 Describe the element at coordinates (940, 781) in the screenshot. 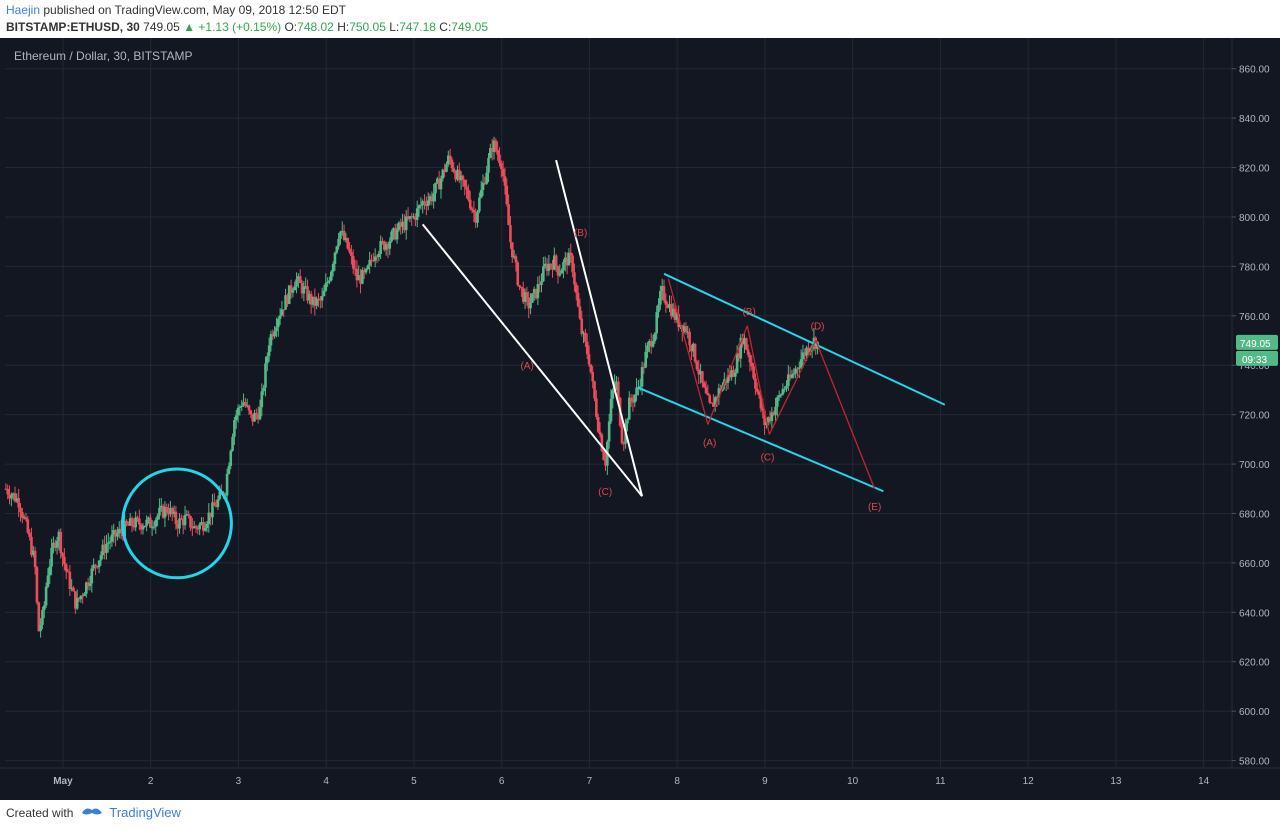

I see `x-tick-label: 11` at that location.